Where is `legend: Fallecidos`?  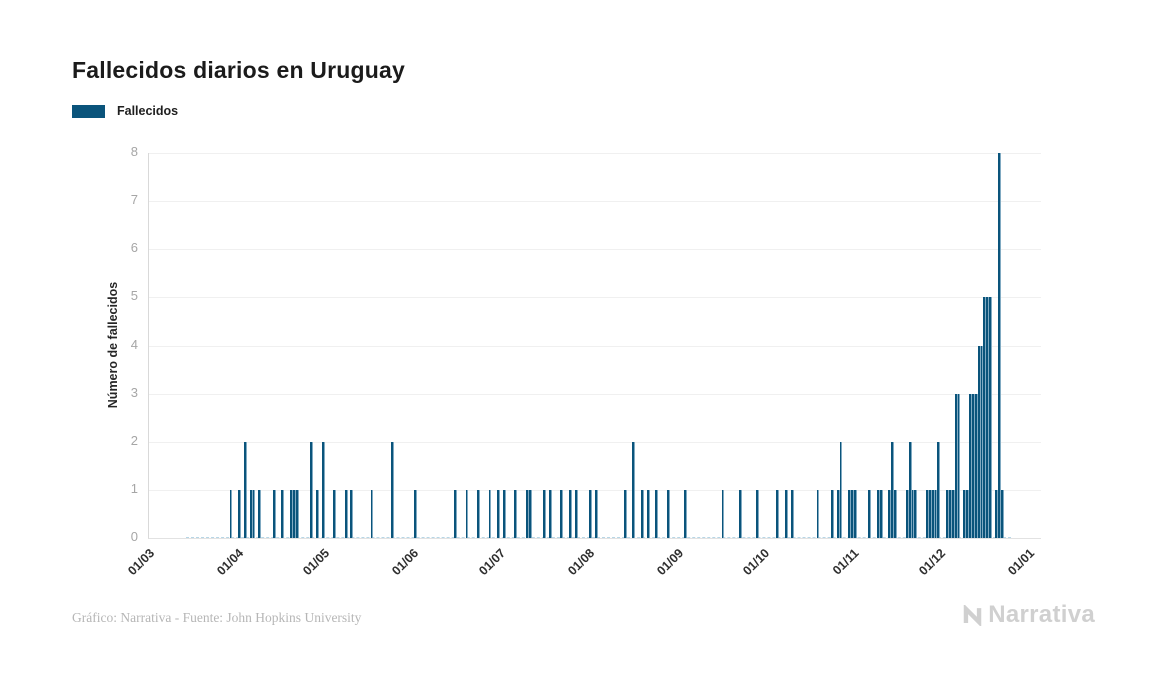 legend: Fallecidos is located at coordinates (125, 111).